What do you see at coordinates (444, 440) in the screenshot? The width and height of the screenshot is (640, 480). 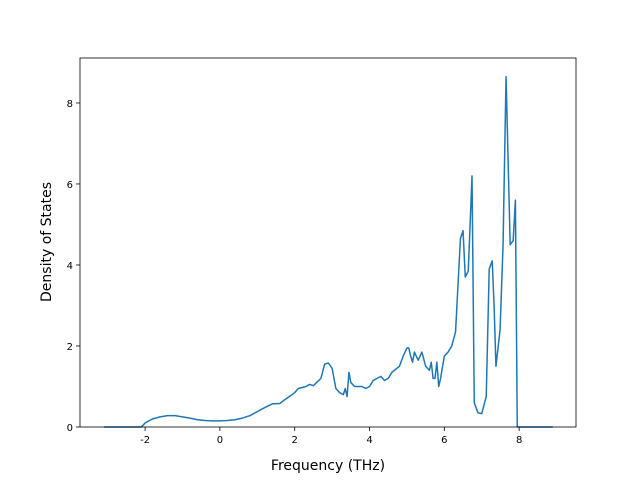 I see `x-tick-label: 6` at bounding box center [444, 440].